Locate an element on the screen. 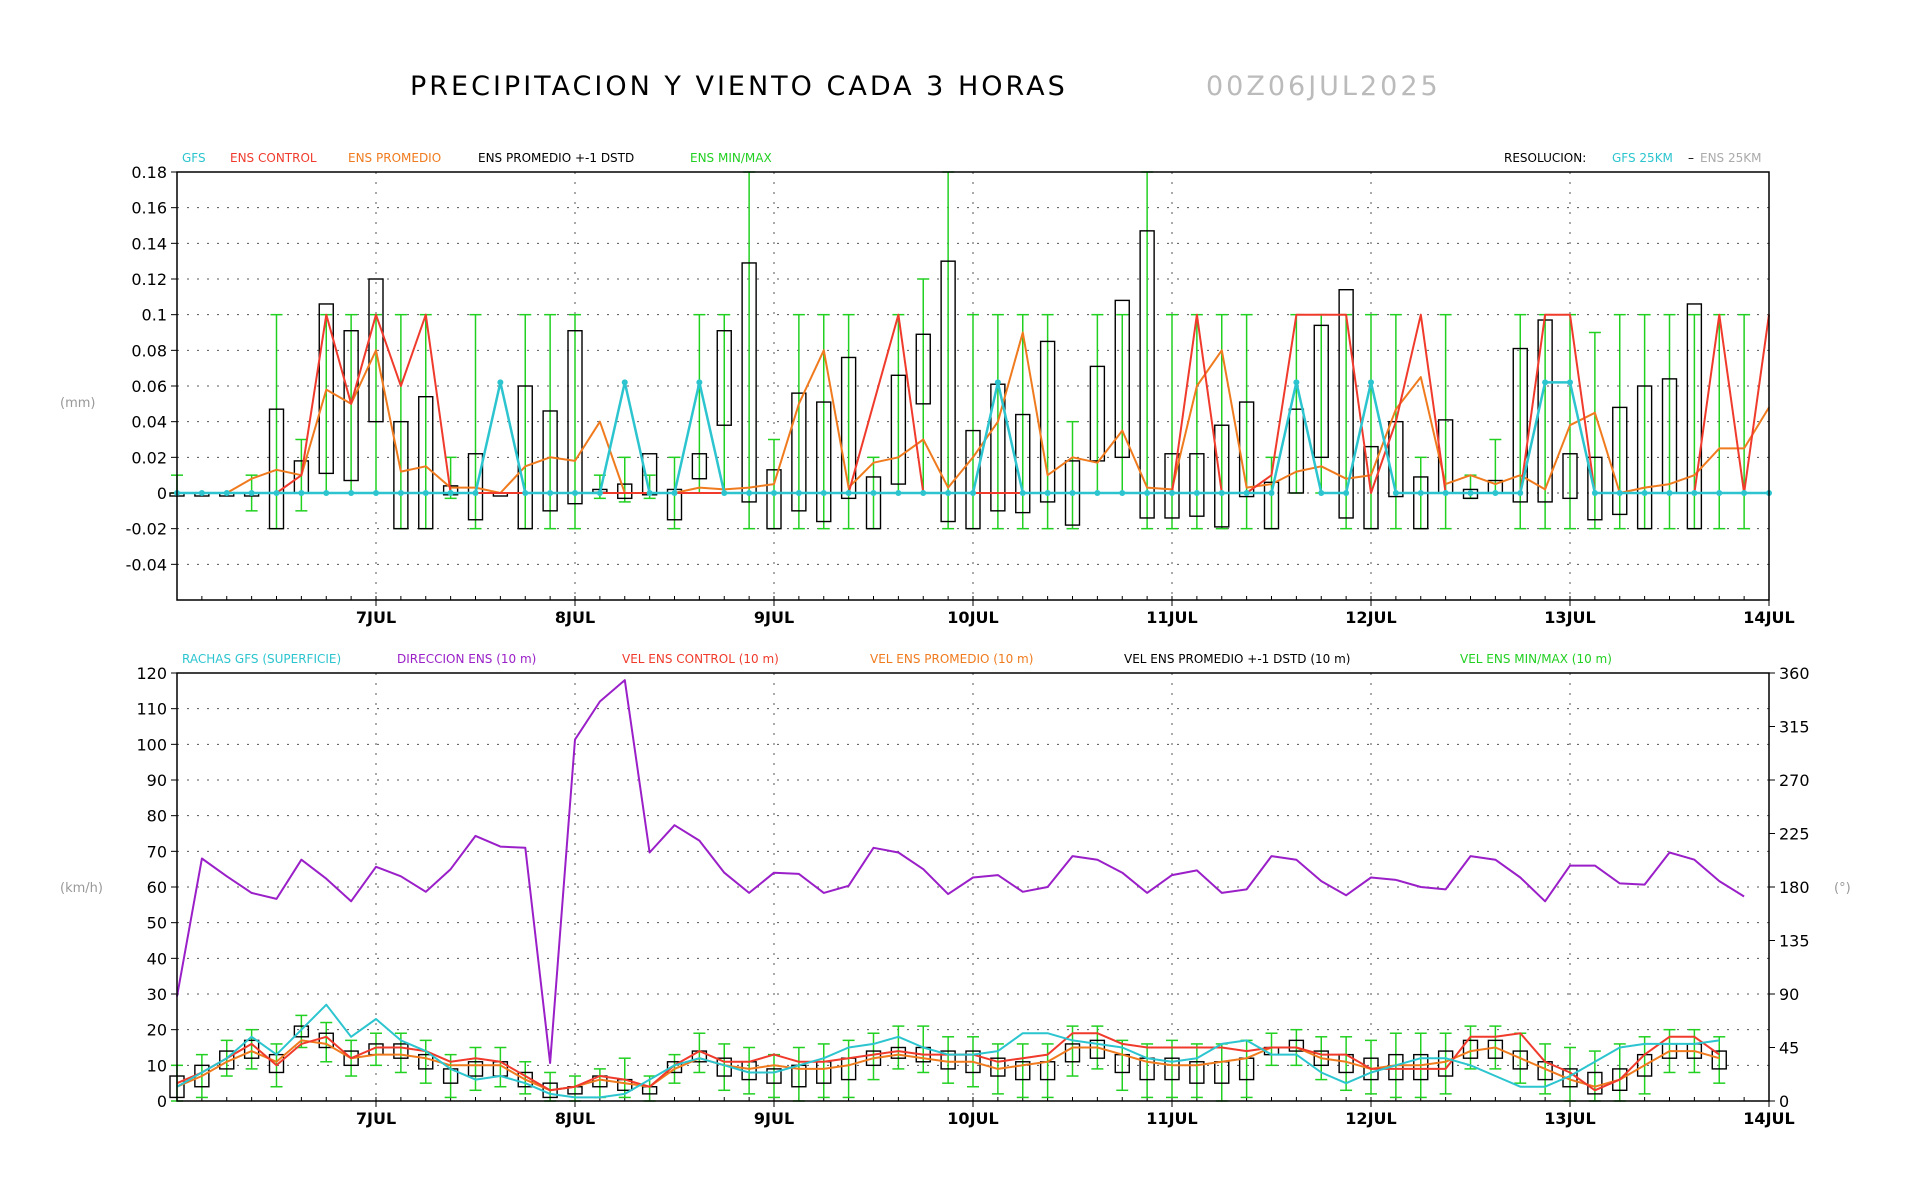 The width and height of the screenshot is (1920, 1200). legend-ens-direction: DIRECCION ENS (10 m) is located at coordinates (466, 659).